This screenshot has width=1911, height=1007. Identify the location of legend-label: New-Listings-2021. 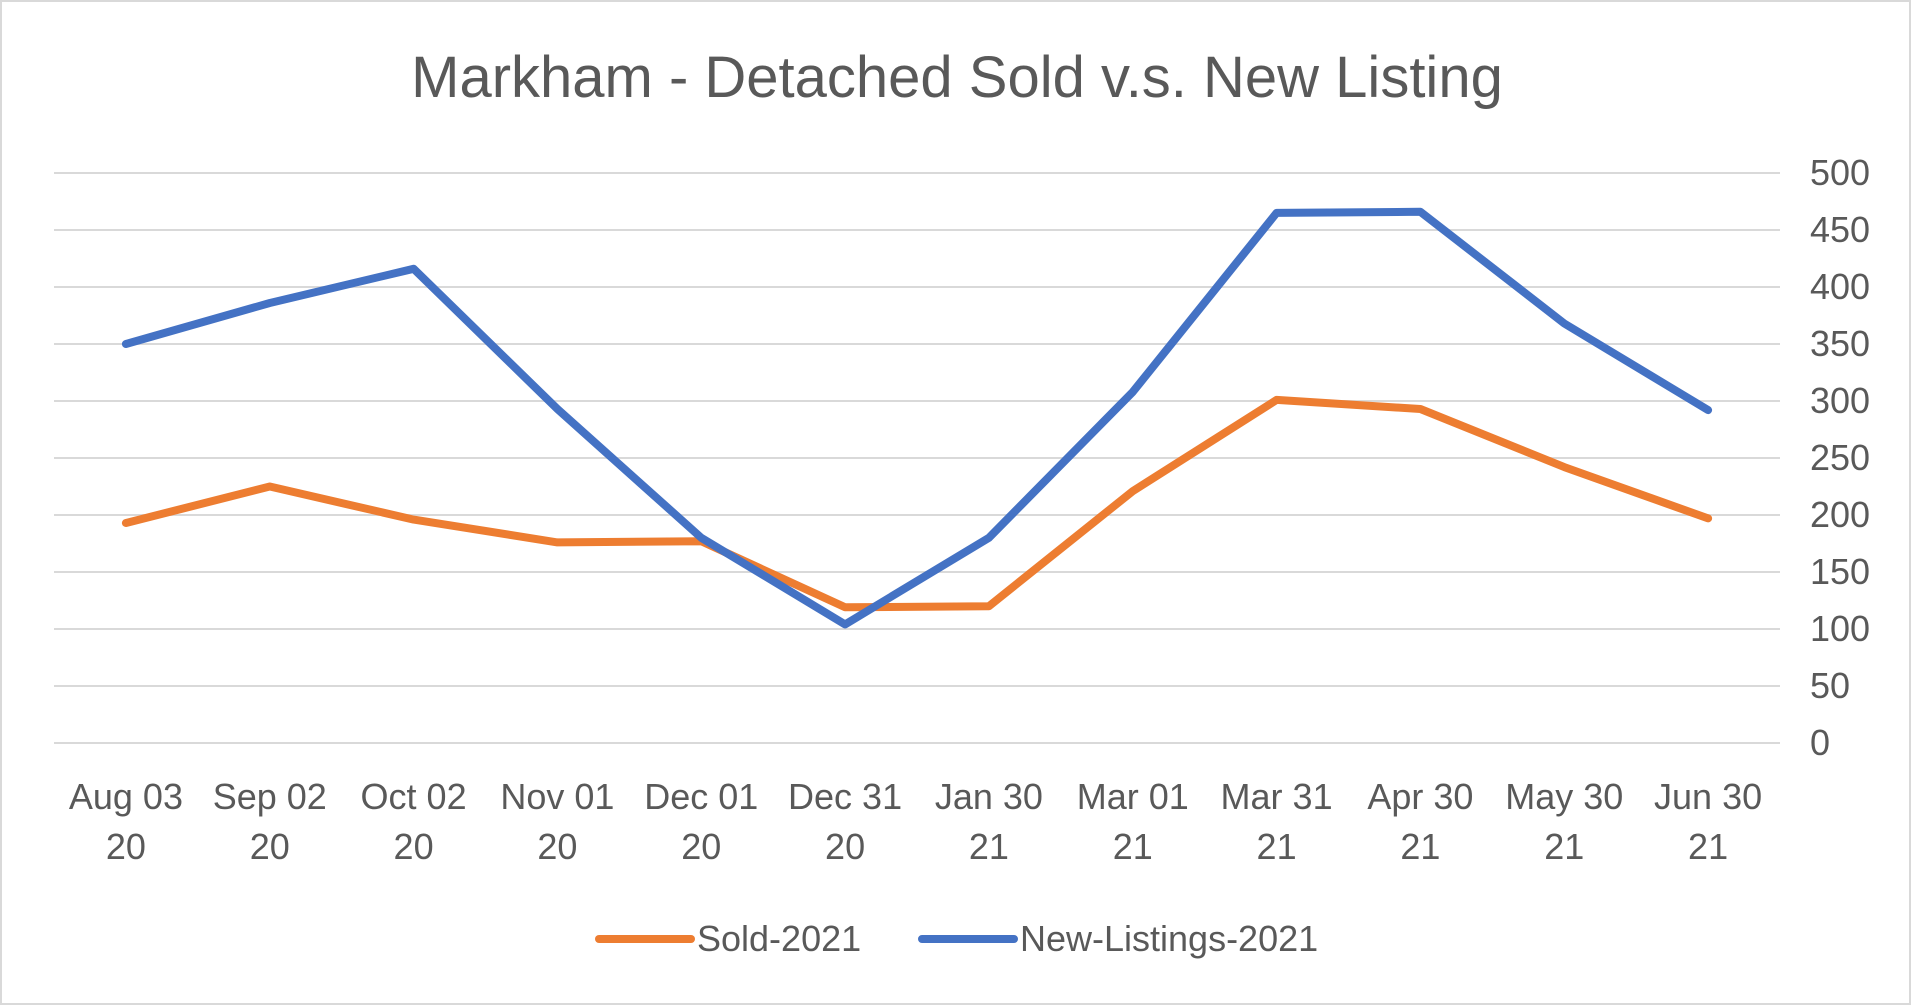
(1169, 938).